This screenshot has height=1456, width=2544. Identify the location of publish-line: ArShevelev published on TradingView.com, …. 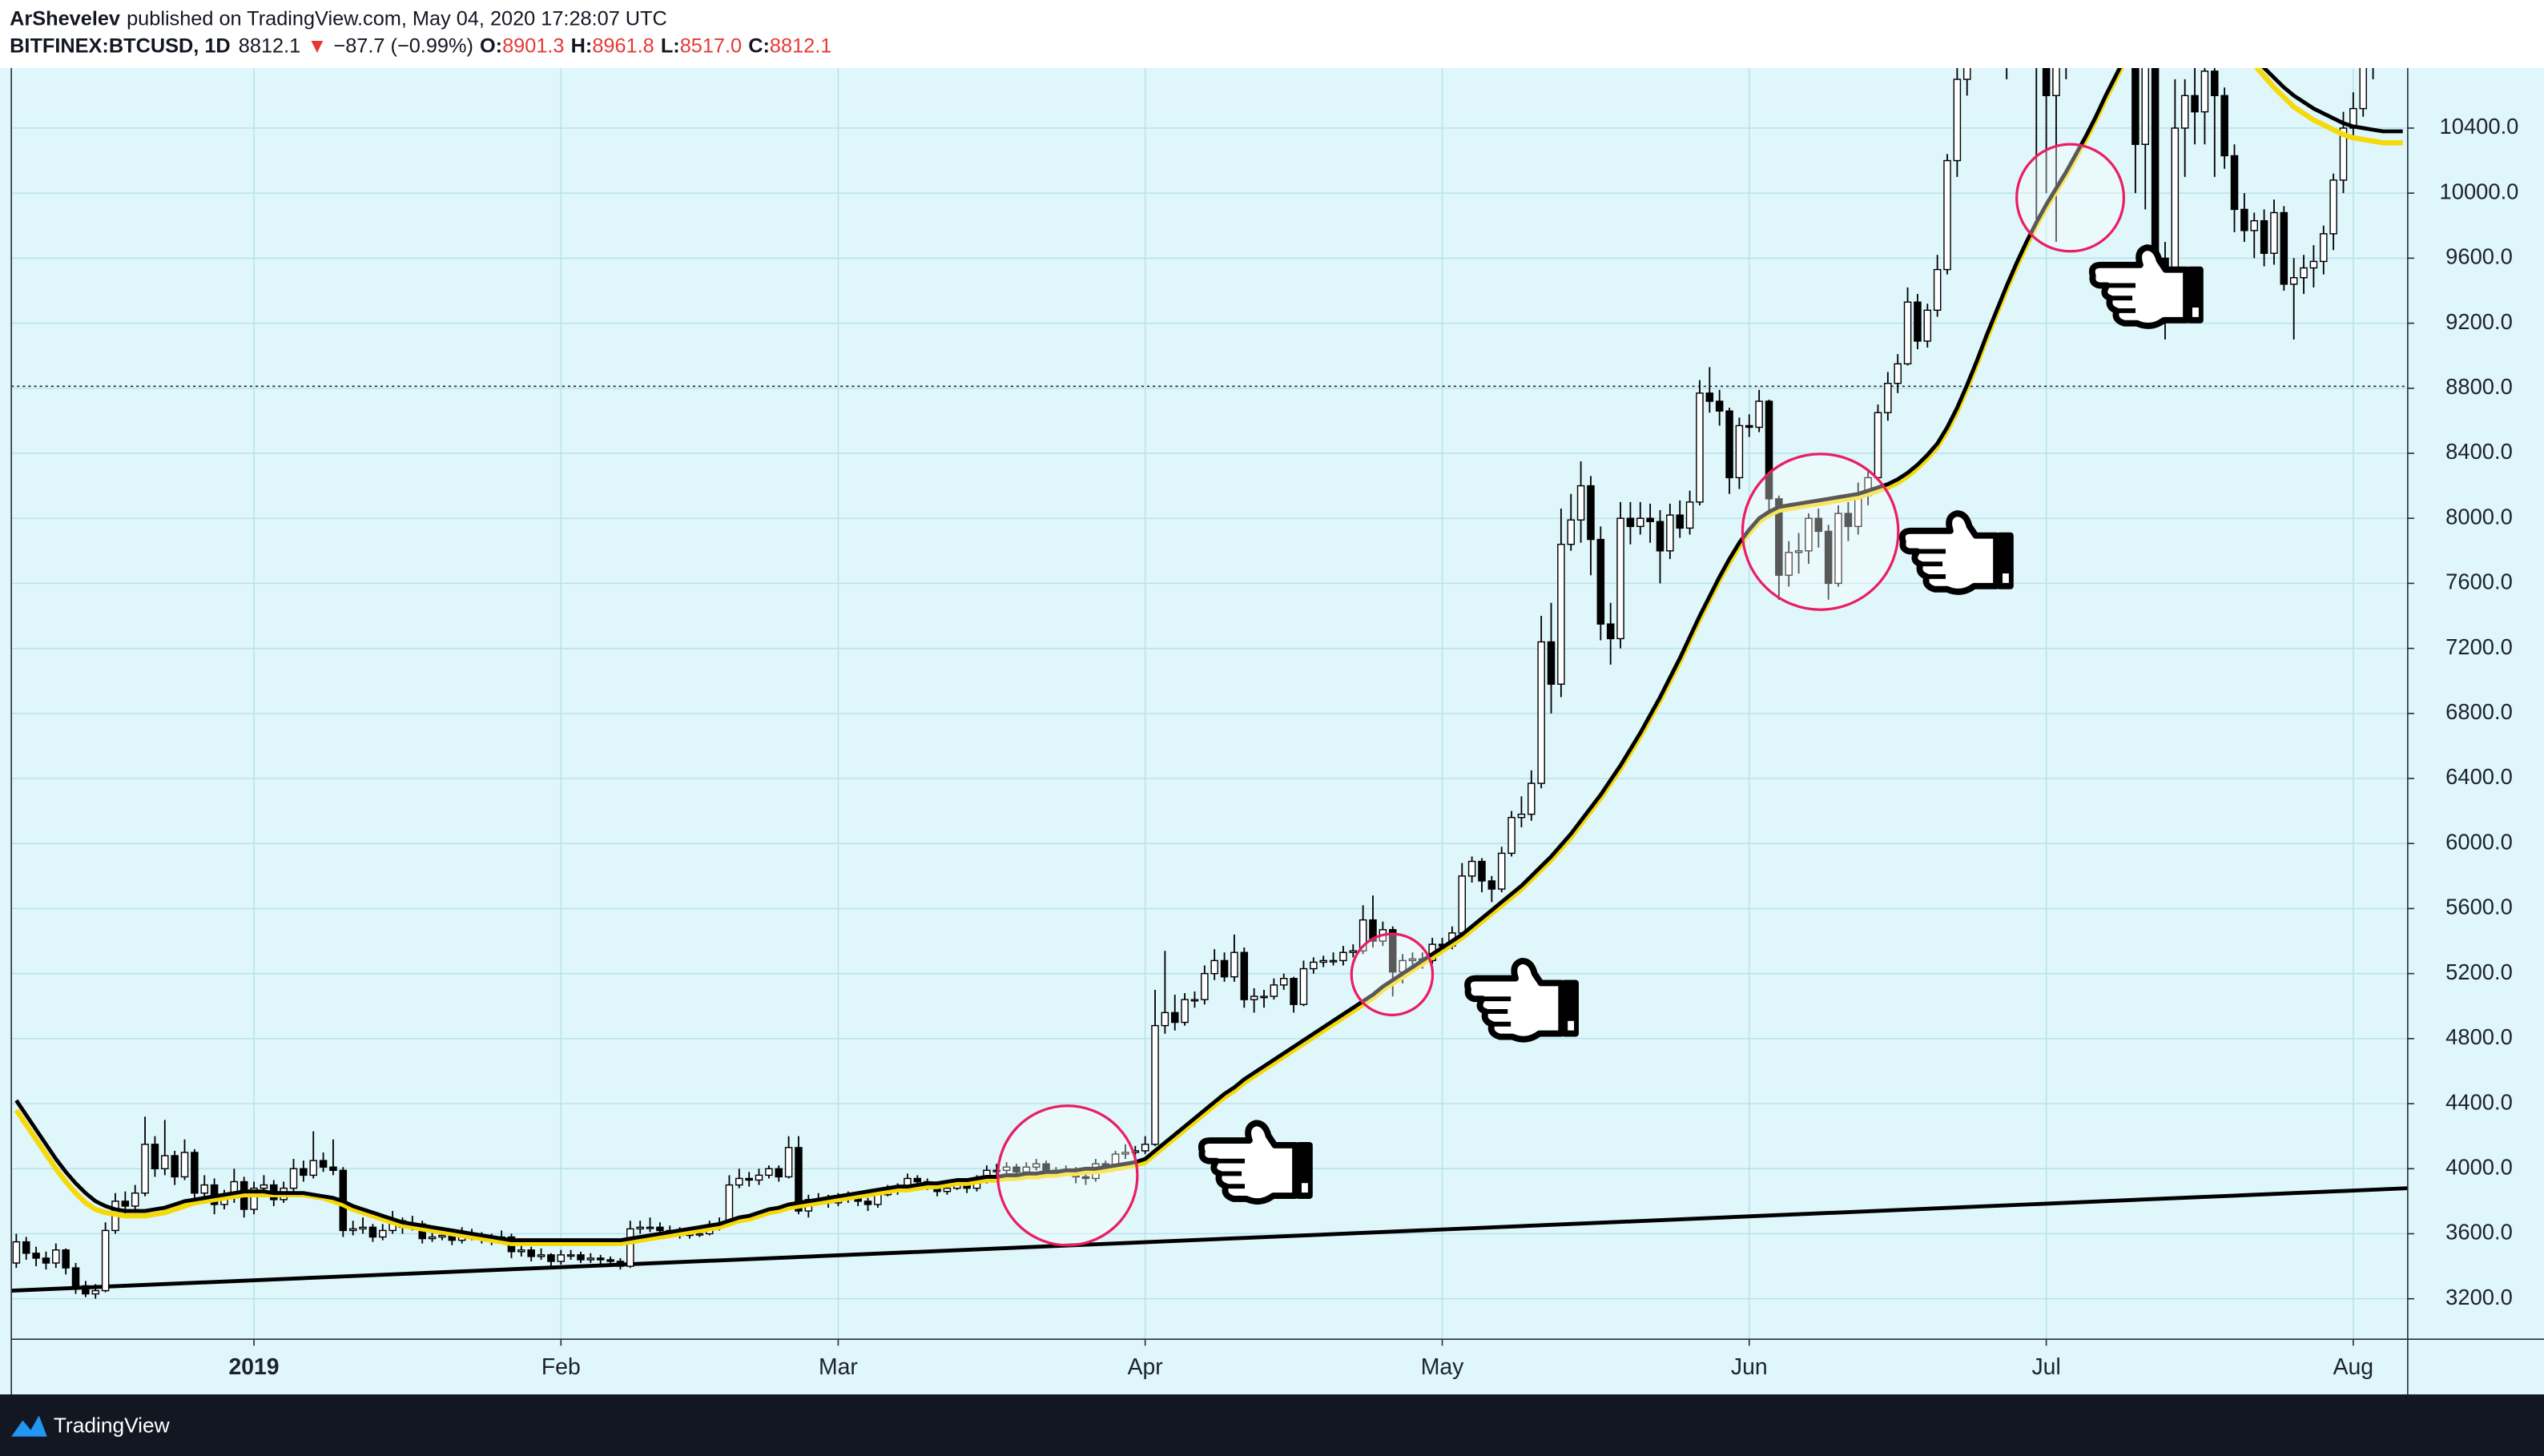
(338, 18).